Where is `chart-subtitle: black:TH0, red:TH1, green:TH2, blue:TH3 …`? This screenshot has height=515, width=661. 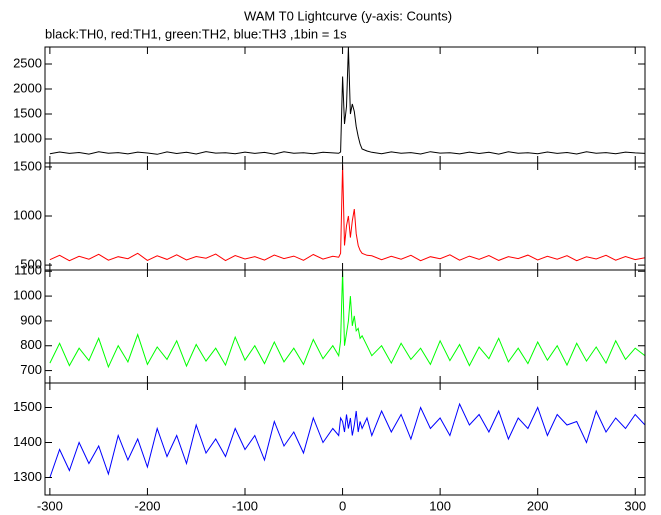 chart-subtitle: black:TH0, red:TH1, green:TH2, blue:TH3 … is located at coordinates (196, 33).